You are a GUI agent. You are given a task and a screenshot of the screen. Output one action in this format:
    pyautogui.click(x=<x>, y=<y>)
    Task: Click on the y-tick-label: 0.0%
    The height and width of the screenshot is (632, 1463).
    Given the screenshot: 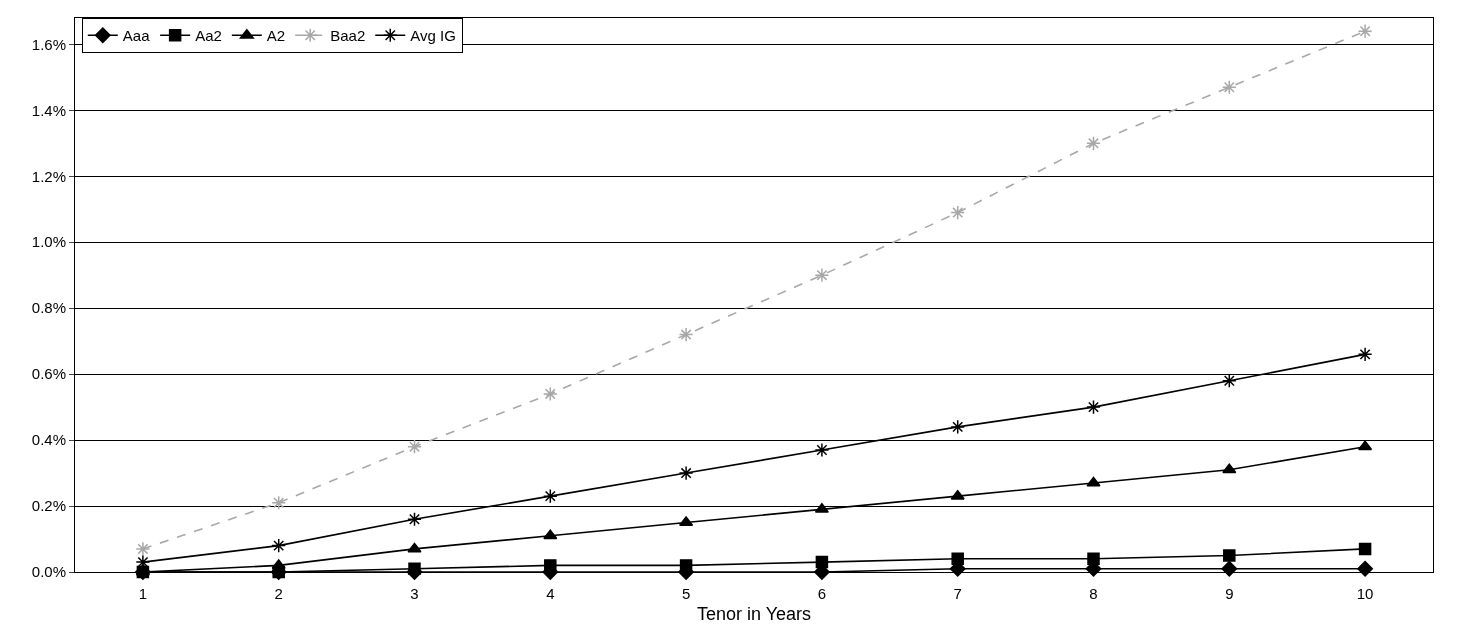 What is the action you would take?
    pyautogui.click(x=48, y=572)
    